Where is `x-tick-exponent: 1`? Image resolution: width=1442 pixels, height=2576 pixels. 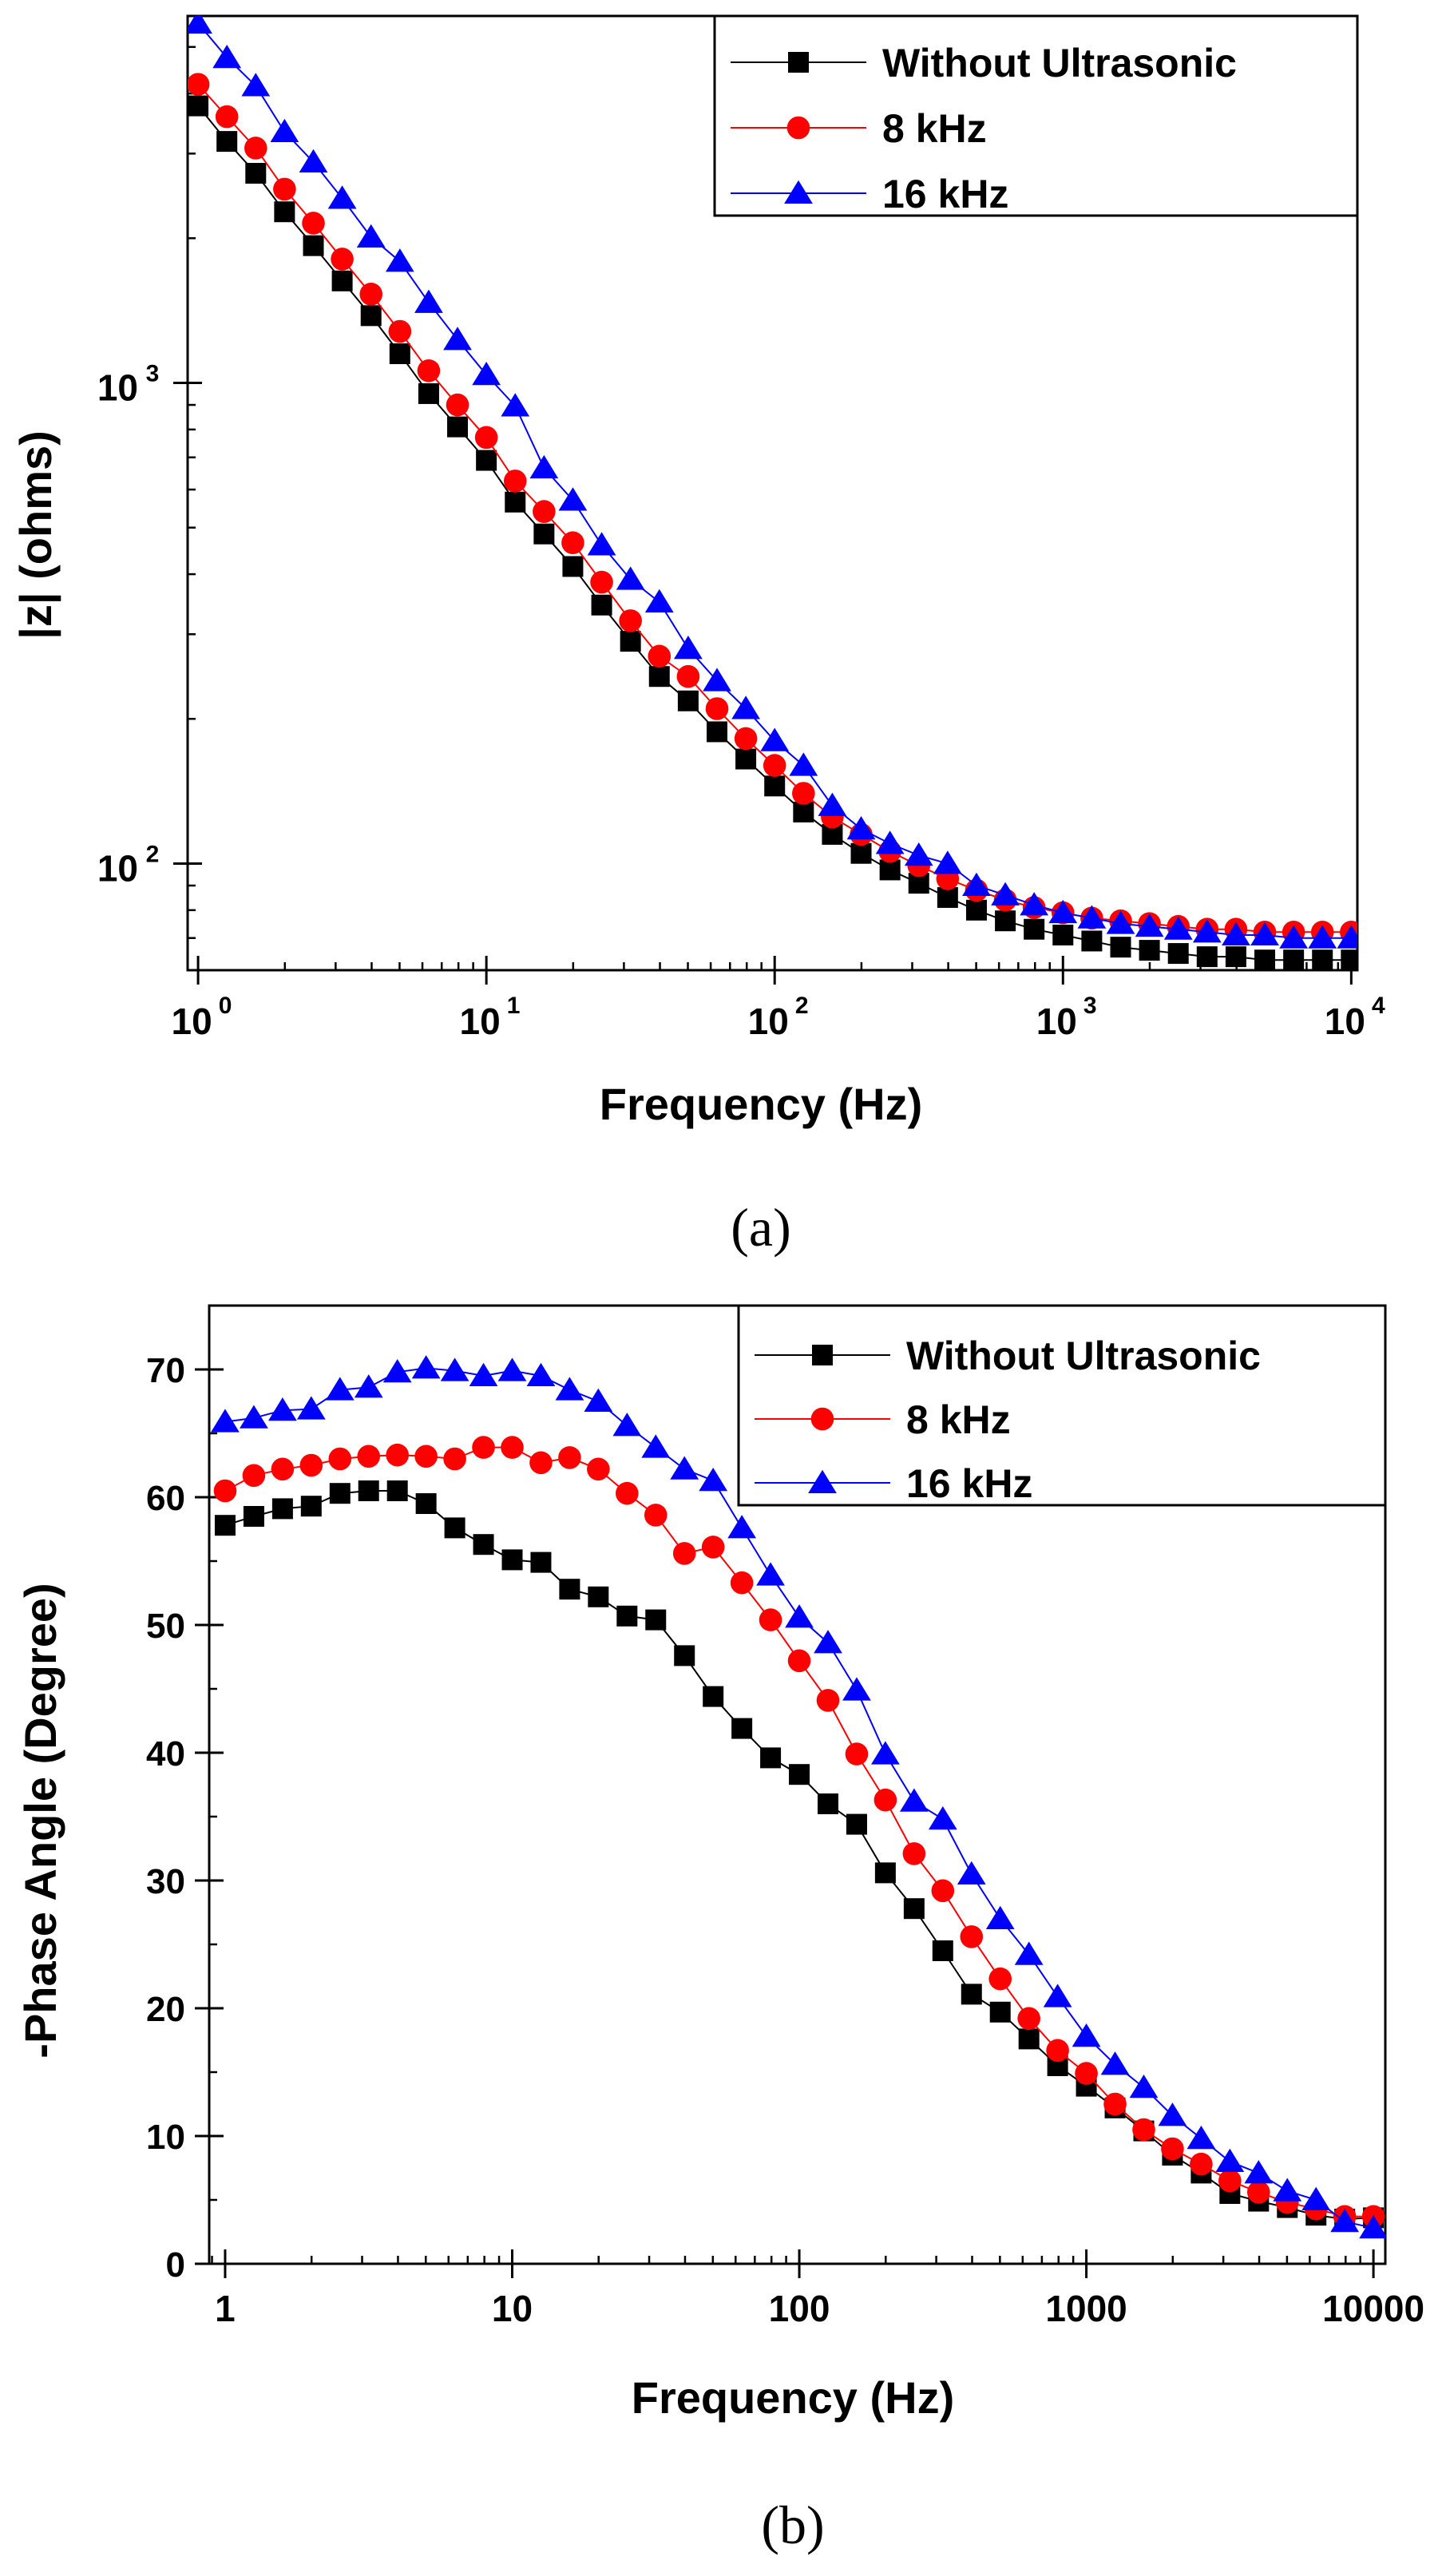
x-tick-exponent: 1 is located at coordinates (514, 1006).